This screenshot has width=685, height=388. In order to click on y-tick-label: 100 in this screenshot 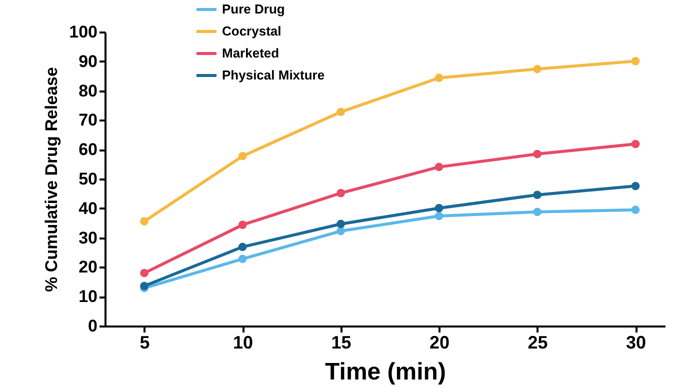, I will do `click(83, 32)`.